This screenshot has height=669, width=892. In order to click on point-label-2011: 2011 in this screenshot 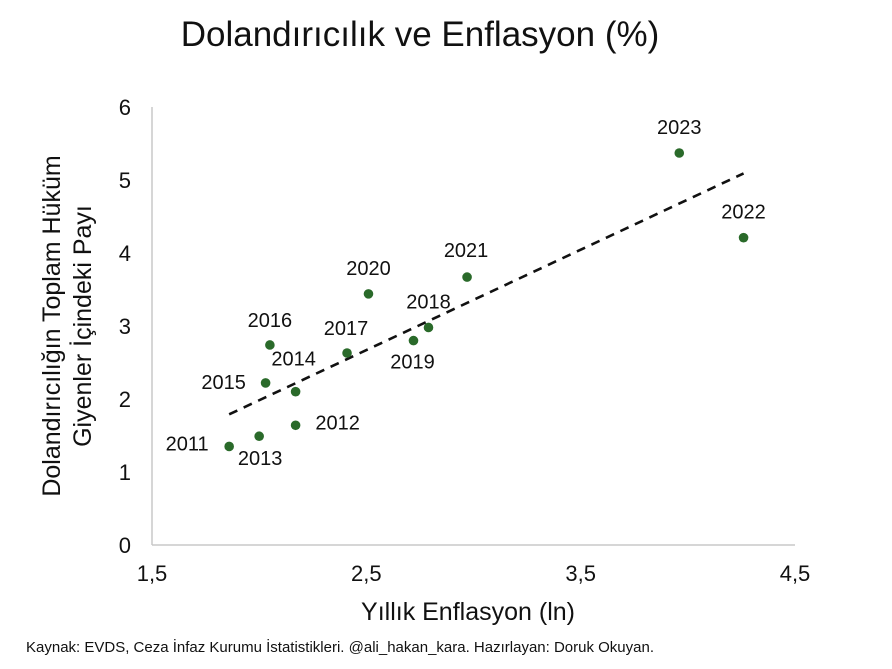, I will do `click(187, 444)`.